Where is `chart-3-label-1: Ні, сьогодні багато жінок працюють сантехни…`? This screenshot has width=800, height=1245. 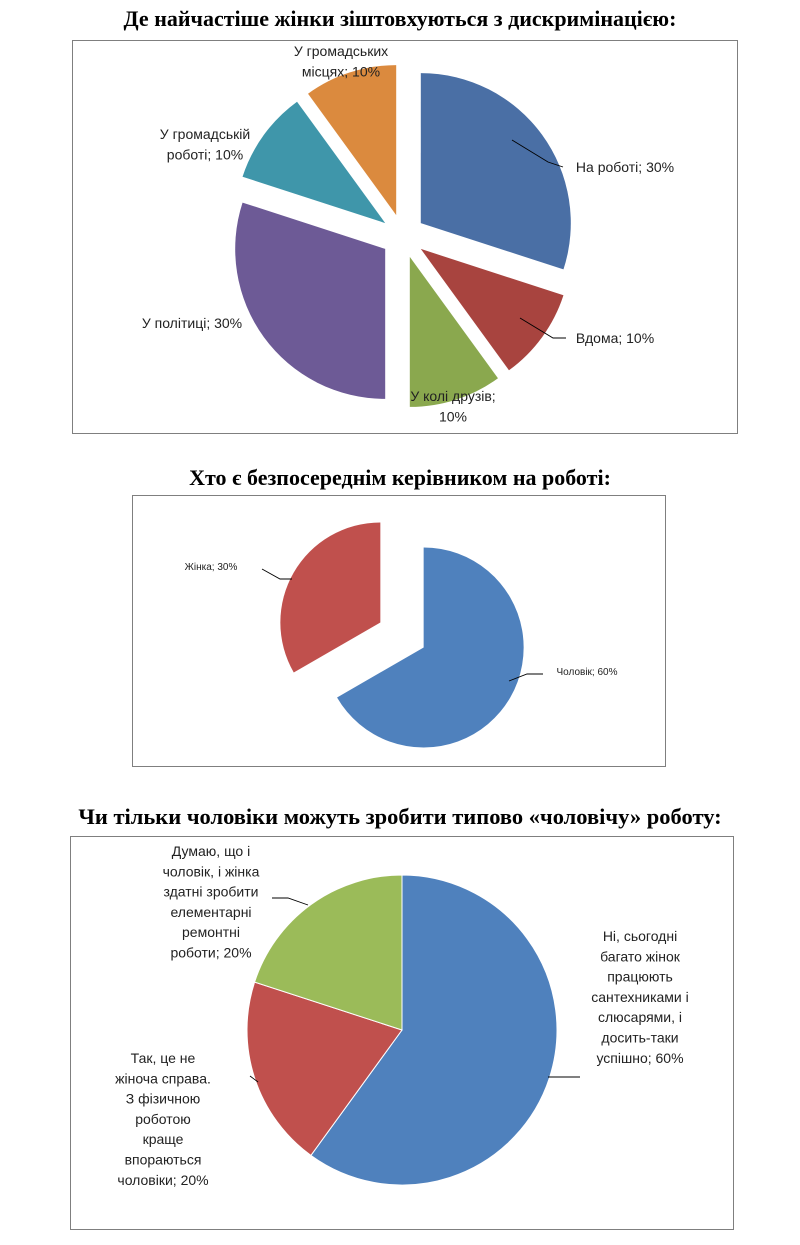 chart-3-label-1: Ні, сьогодні багато жінок працюють сантехни… is located at coordinates (639, 997).